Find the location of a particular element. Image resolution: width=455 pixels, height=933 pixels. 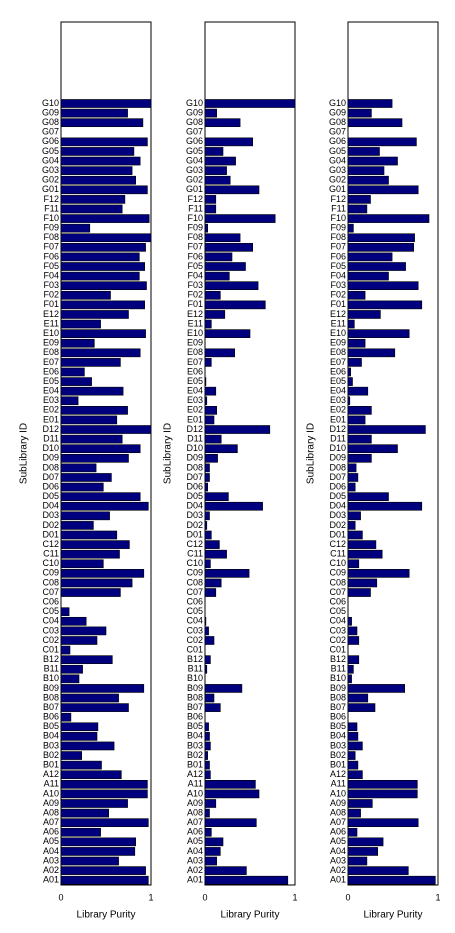

y-tick-label: F10 is located at coordinates (195, 218).